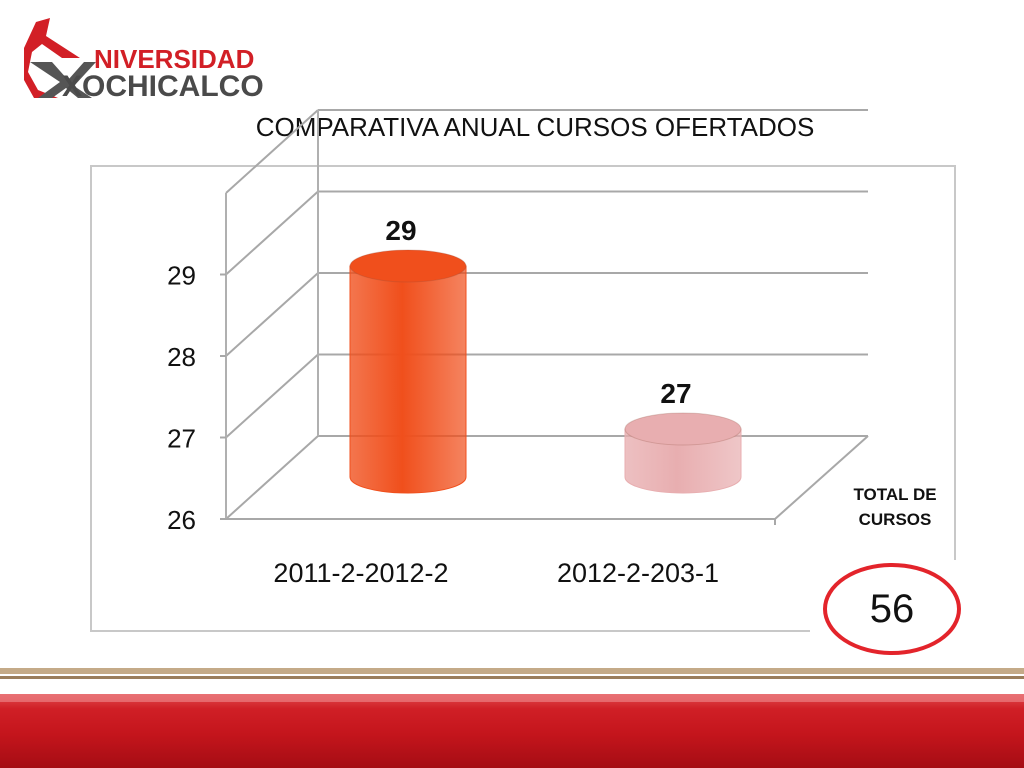 The image size is (1024, 768). I want to click on total-value: 56, so click(892, 608).